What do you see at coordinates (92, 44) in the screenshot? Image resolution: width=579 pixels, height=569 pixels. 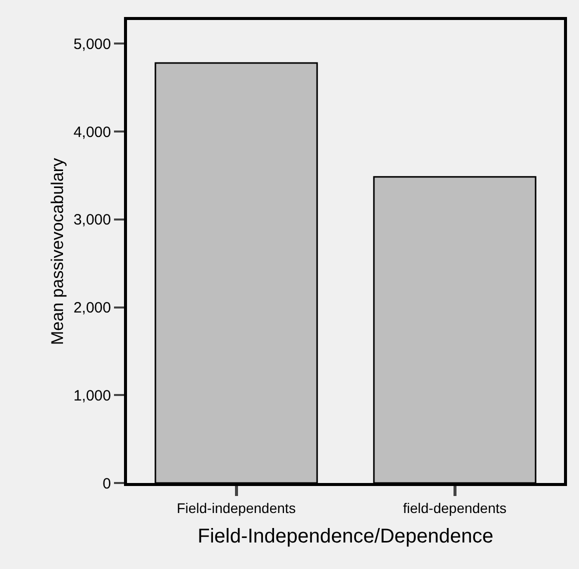 I see `y-tick-label: 5,000` at bounding box center [92, 44].